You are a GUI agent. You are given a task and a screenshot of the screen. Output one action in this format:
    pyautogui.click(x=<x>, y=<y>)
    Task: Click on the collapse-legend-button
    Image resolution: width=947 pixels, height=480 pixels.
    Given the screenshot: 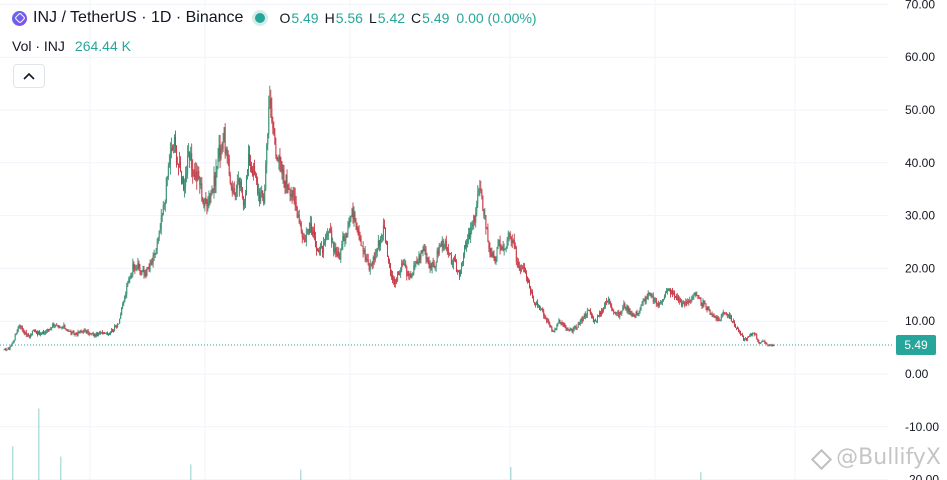 What is the action you would take?
    pyautogui.click(x=29, y=76)
    